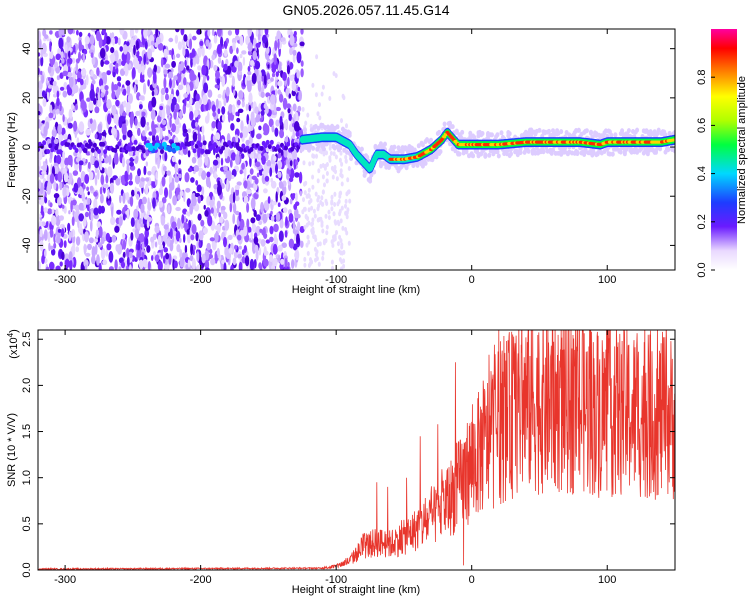  What do you see at coordinates (27, 49) in the screenshot?
I see `spectrogram-y-tick-label: 40` at bounding box center [27, 49].